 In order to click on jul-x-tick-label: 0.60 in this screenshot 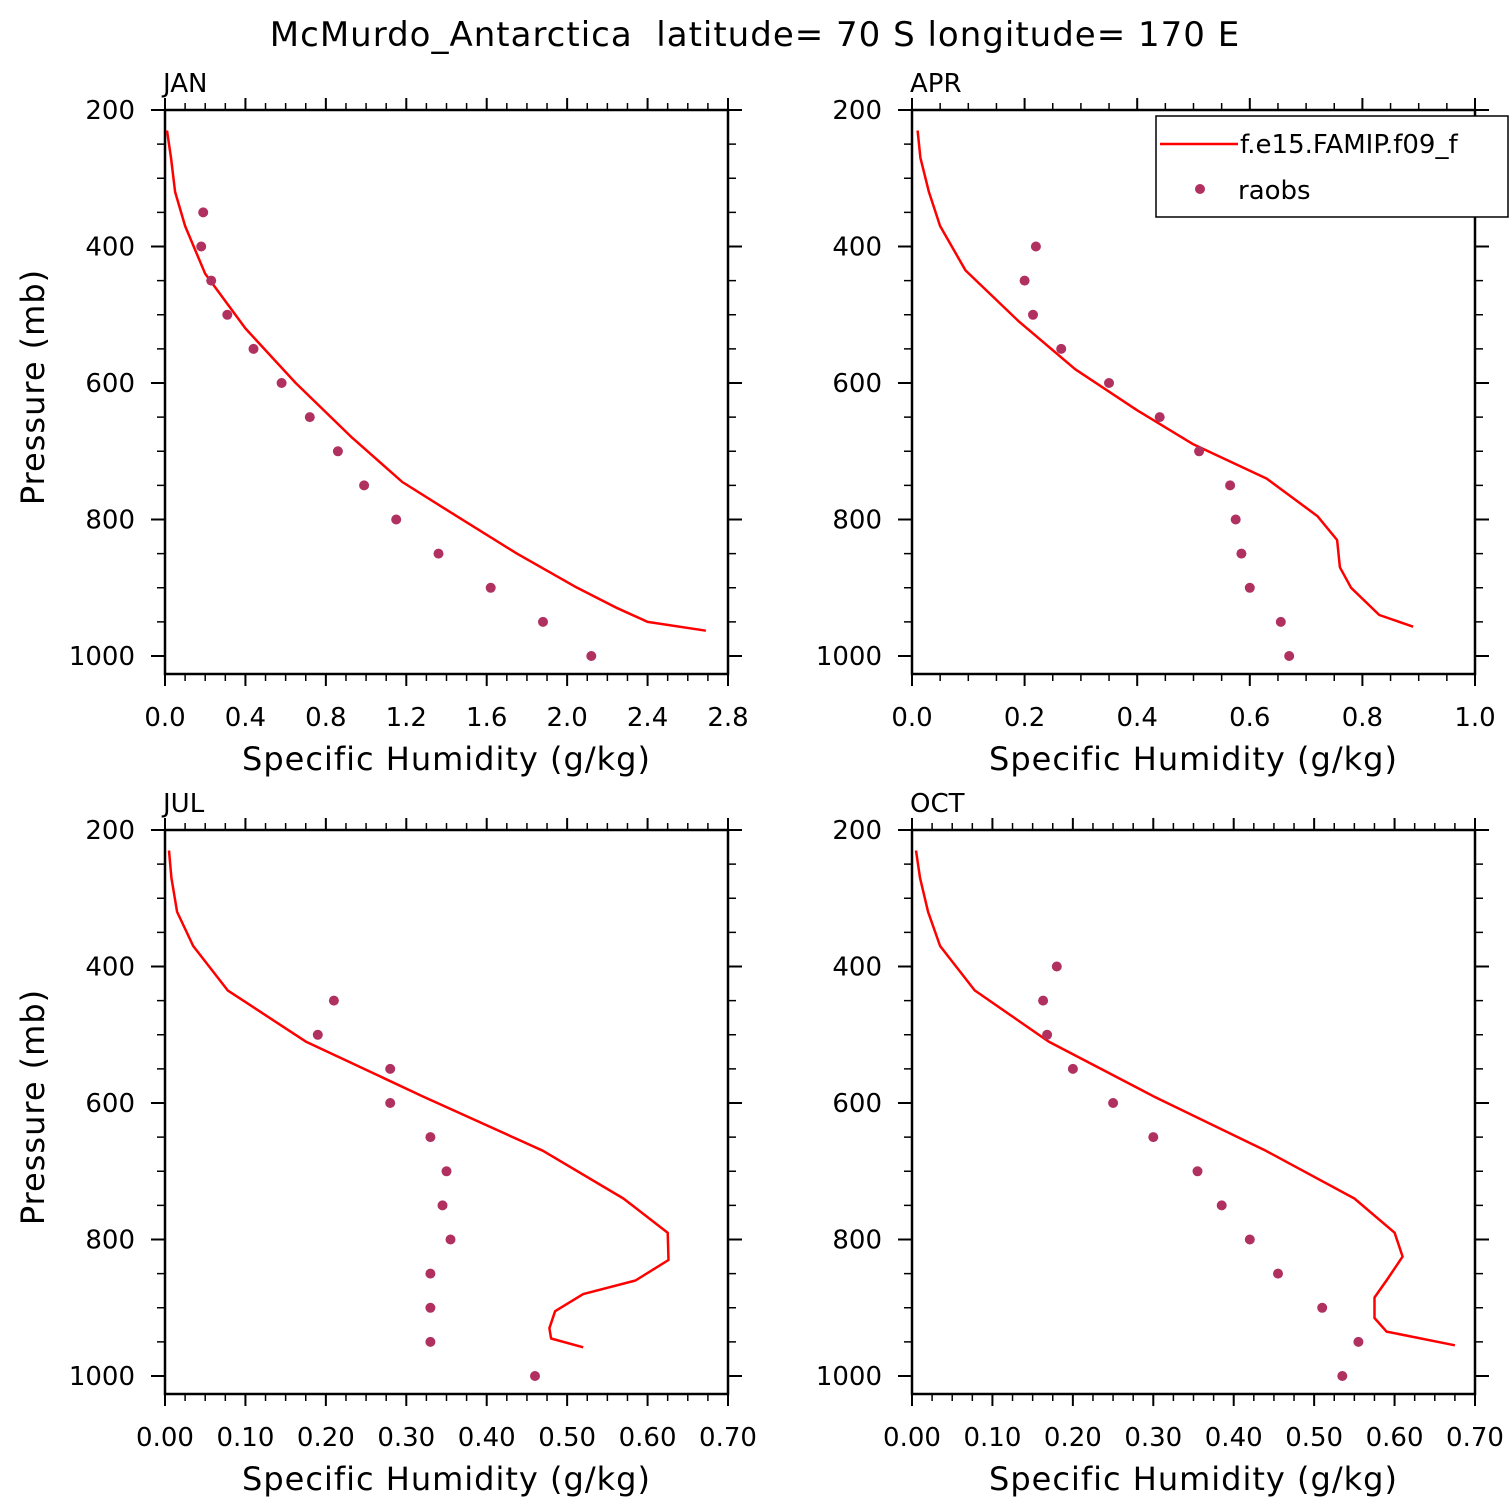, I will do `click(648, 1438)`.